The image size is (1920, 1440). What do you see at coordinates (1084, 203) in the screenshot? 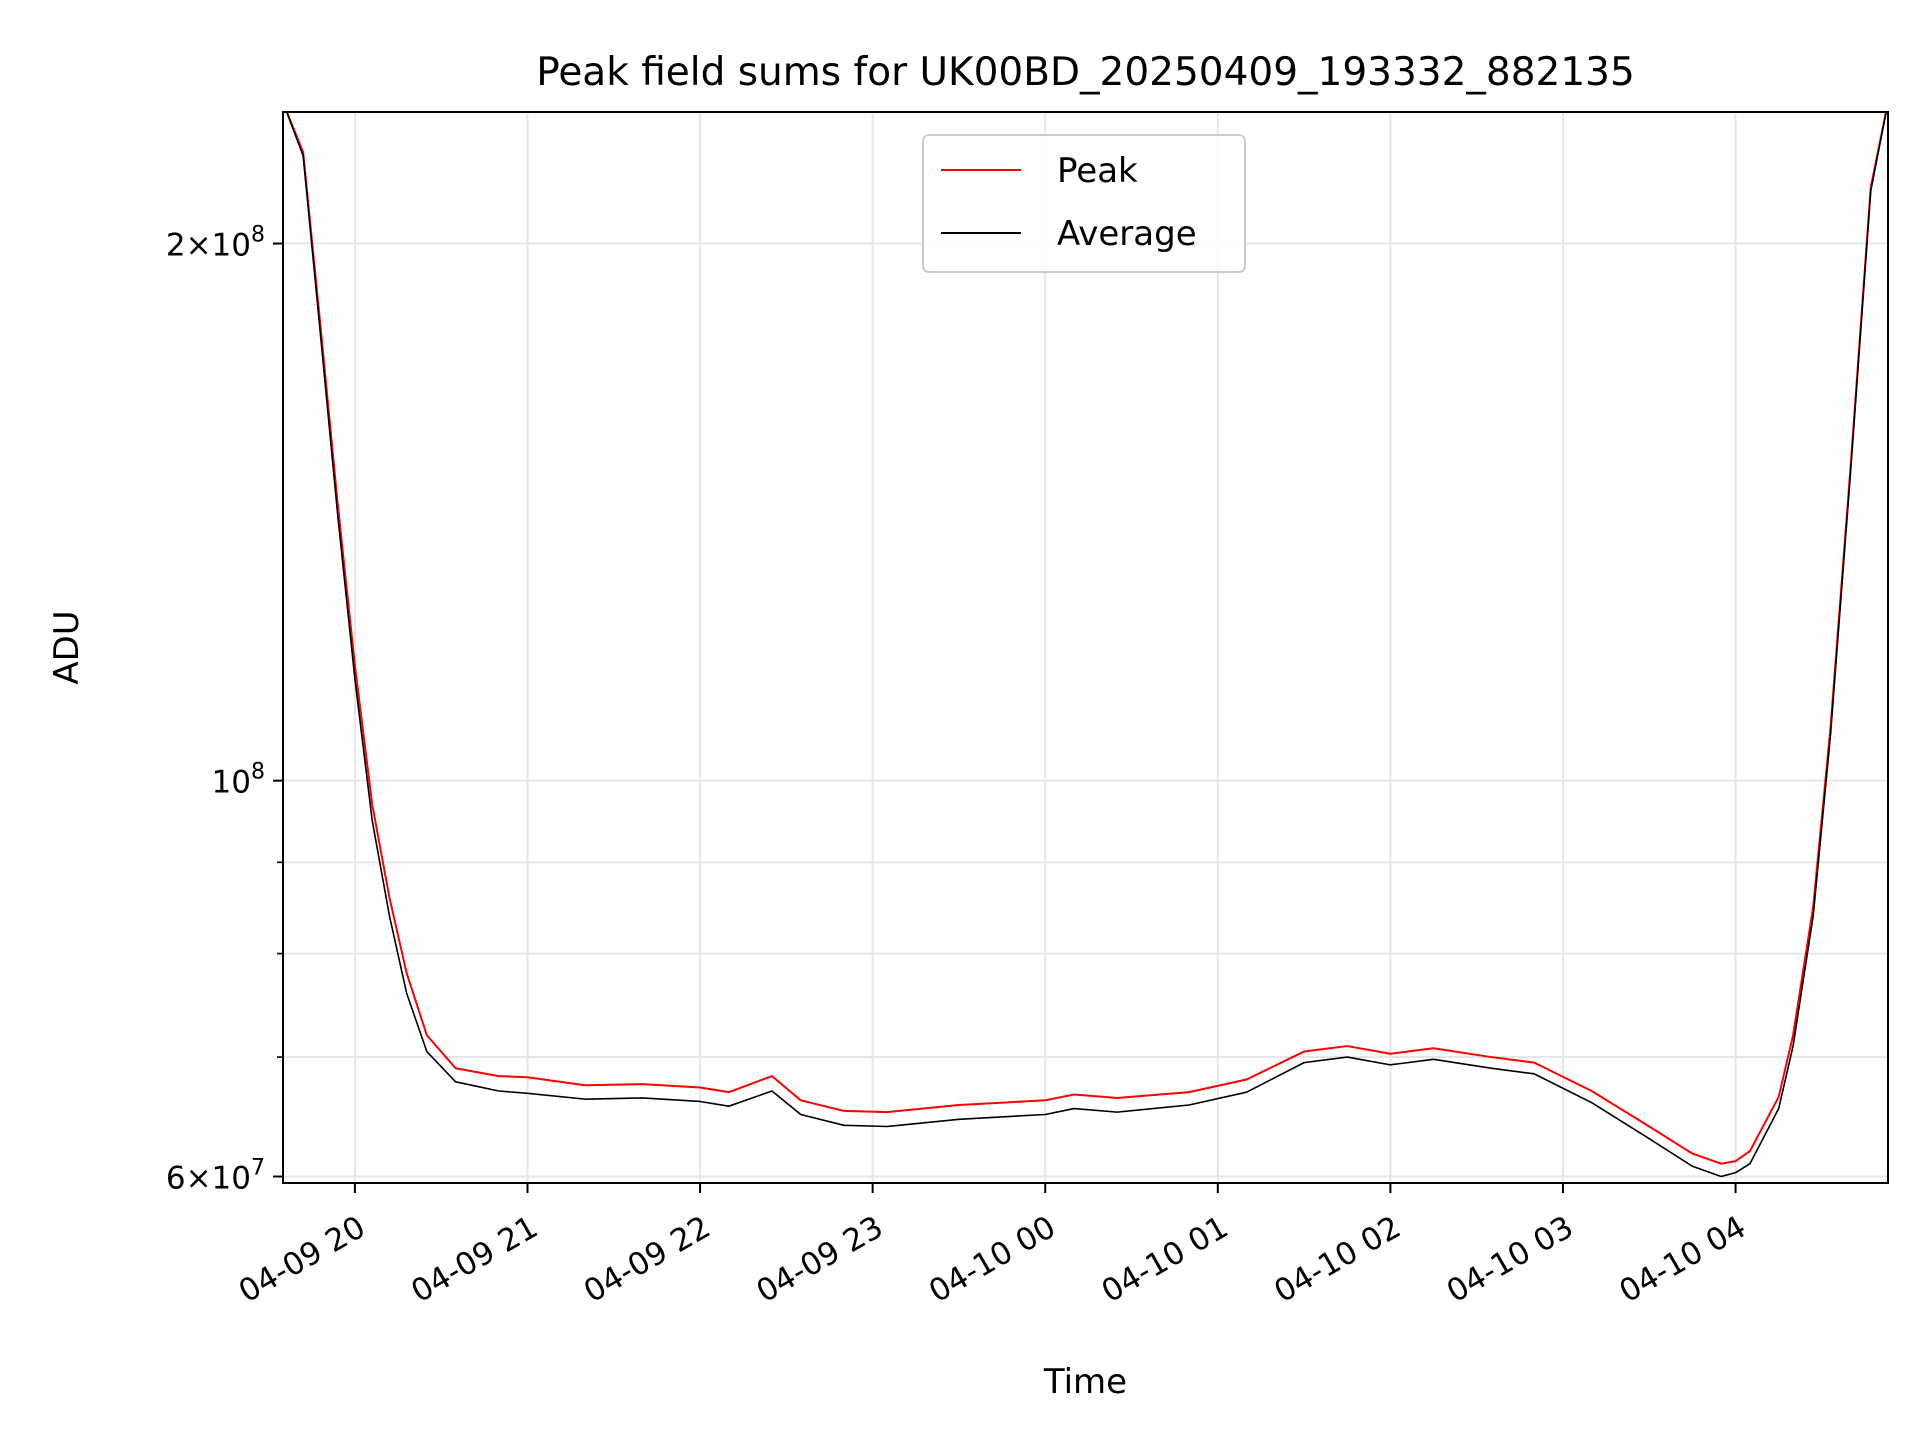
I see `legend: Peak Average` at bounding box center [1084, 203].